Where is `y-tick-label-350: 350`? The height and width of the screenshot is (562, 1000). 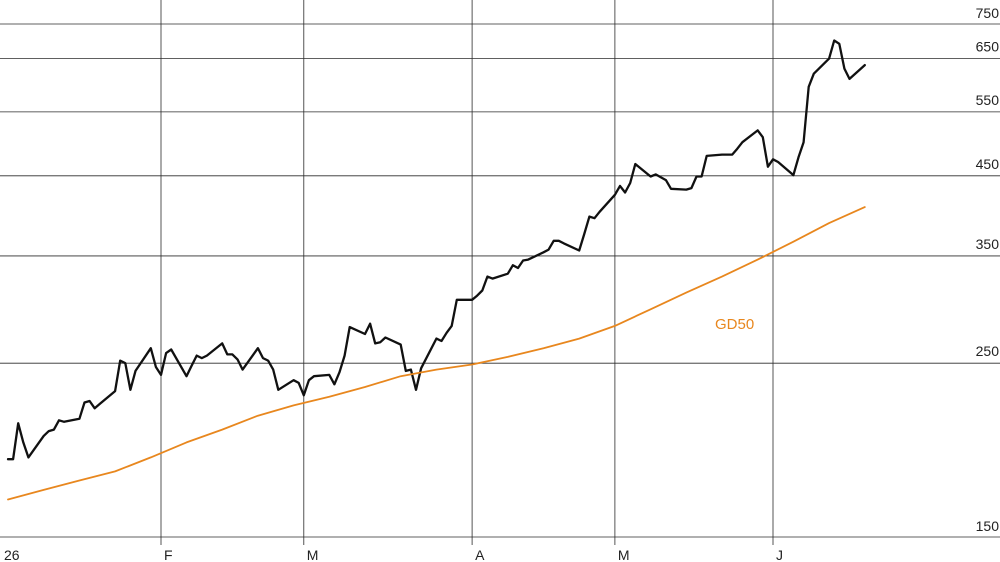 y-tick-label-350: 350 is located at coordinates (988, 244).